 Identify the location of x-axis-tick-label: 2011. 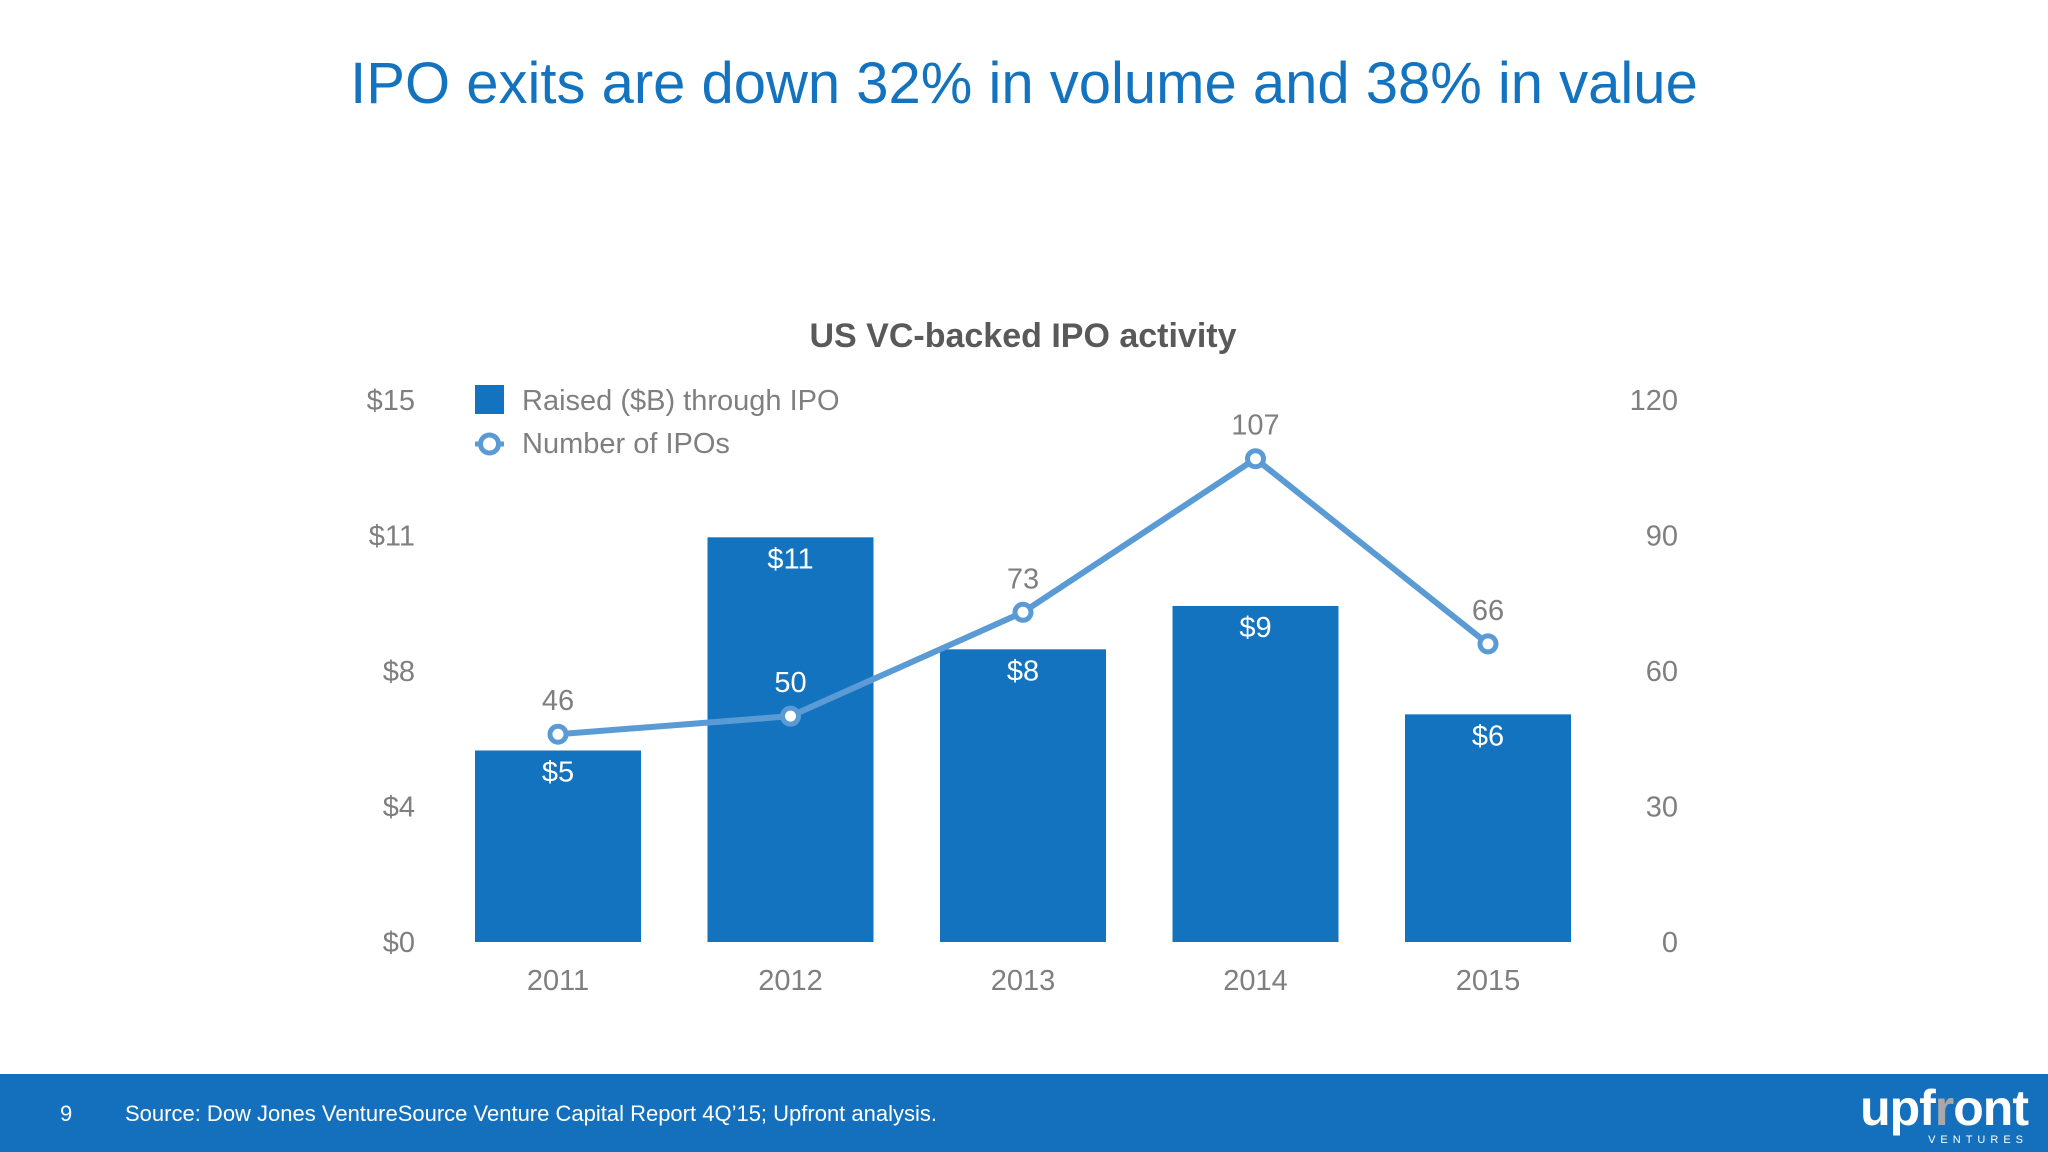
(558, 981).